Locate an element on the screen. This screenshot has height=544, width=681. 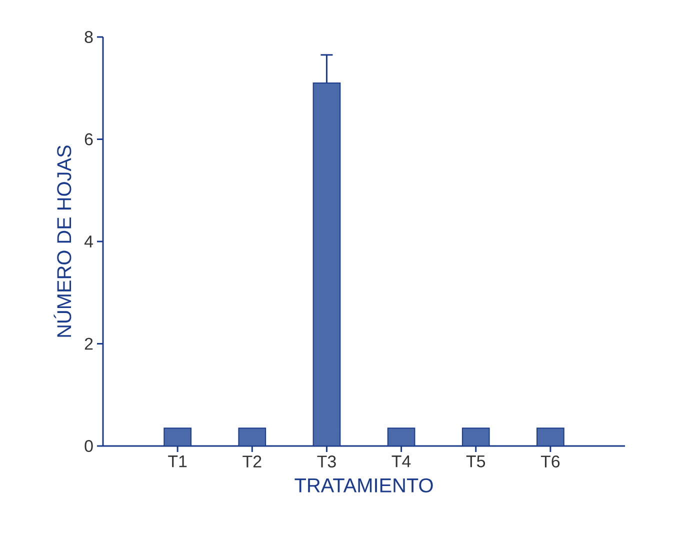
y-tick-label: 8 is located at coordinates (88, 37).